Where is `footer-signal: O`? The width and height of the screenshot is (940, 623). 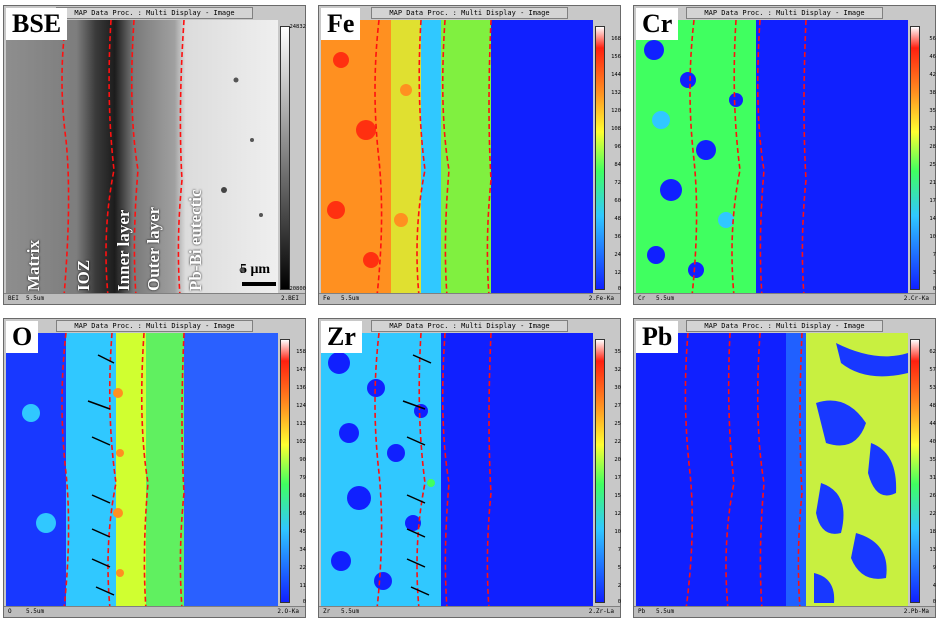 footer-signal: O is located at coordinates (10, 611).